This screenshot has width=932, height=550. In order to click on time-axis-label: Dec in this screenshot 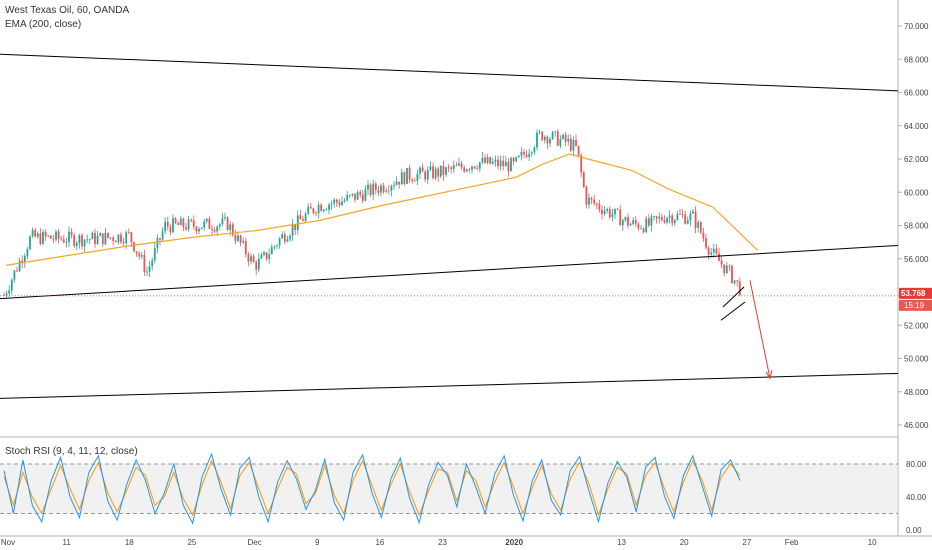, I will do `click(254, 542)`.